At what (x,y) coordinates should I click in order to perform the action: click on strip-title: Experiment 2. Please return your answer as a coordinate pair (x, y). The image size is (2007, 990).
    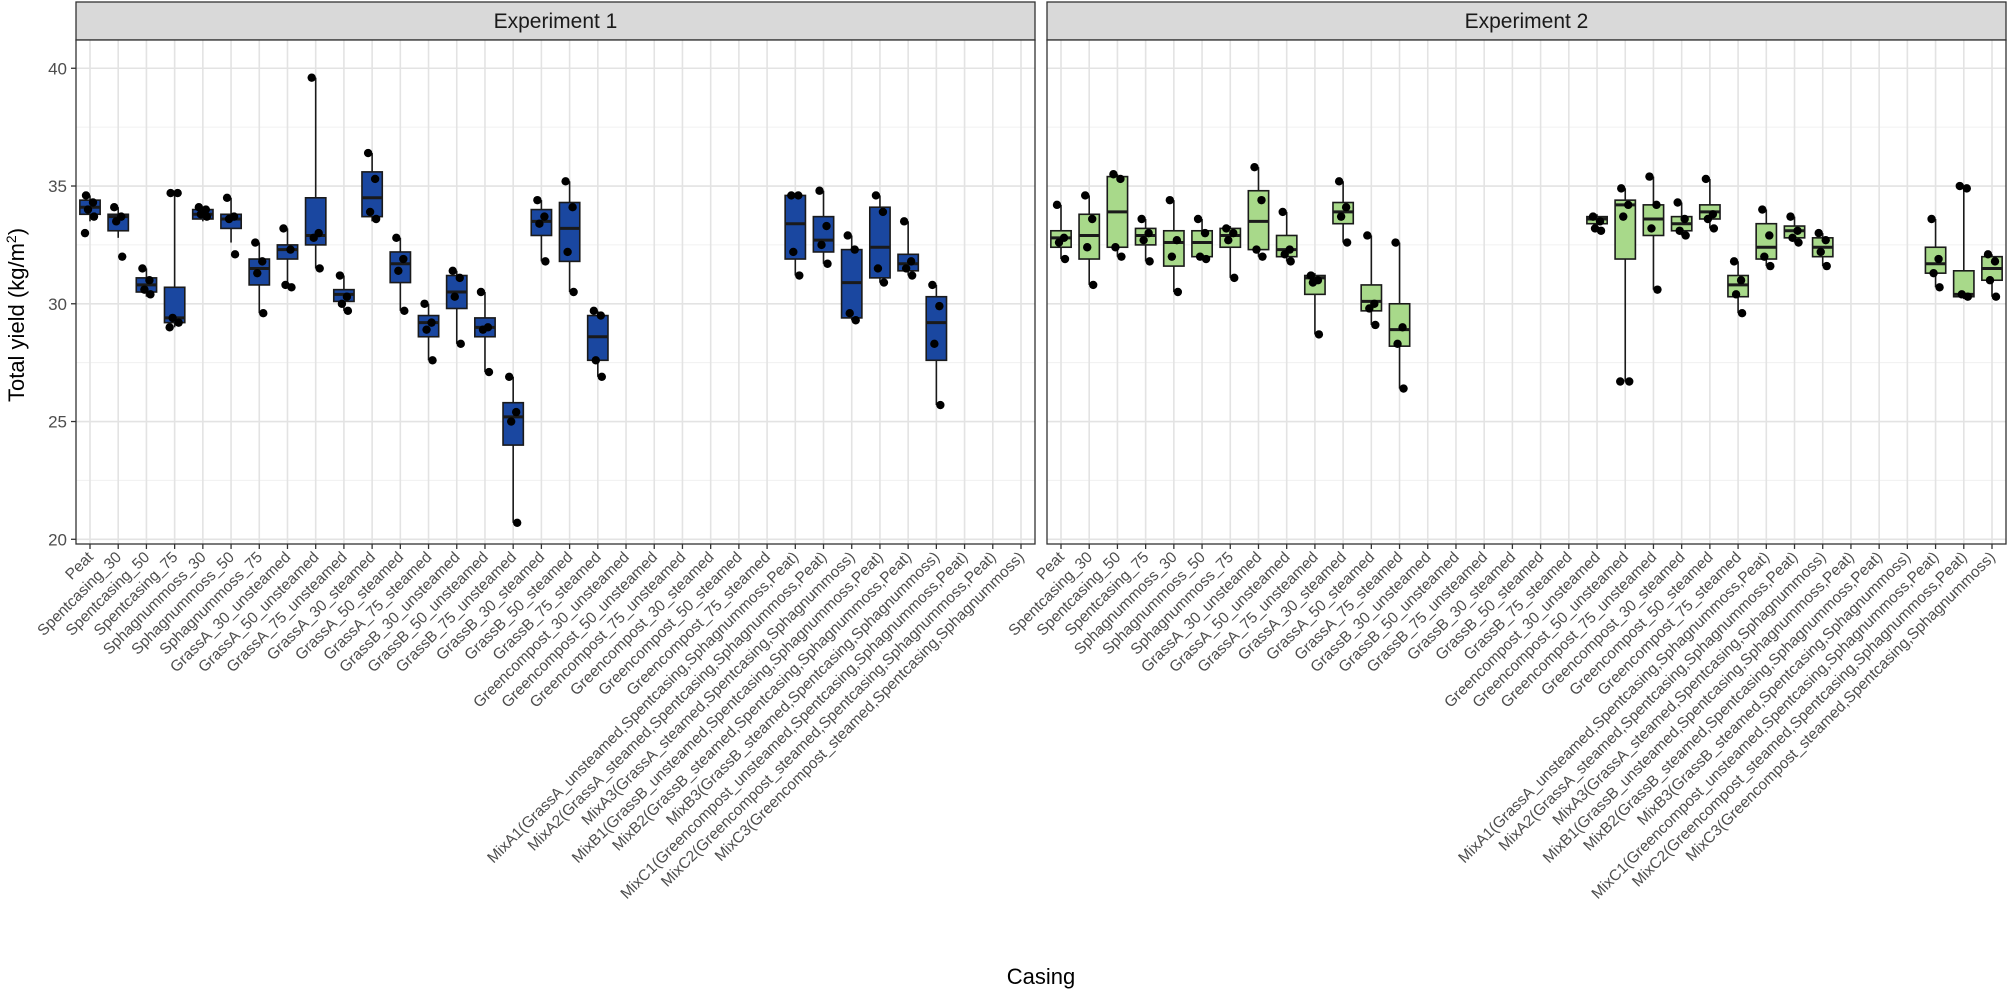
    Looking at the image, I should click on (1527, 21).